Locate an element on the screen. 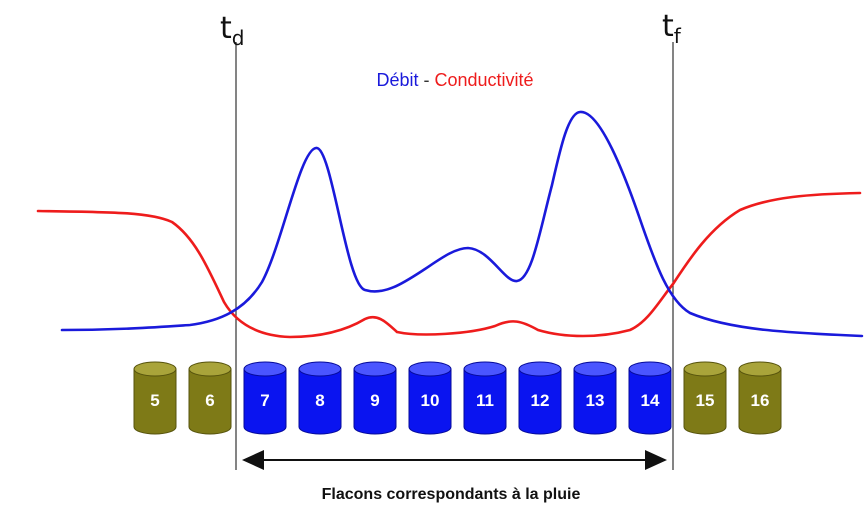  end-marker-label: tf is located at coordinates (672, 28).